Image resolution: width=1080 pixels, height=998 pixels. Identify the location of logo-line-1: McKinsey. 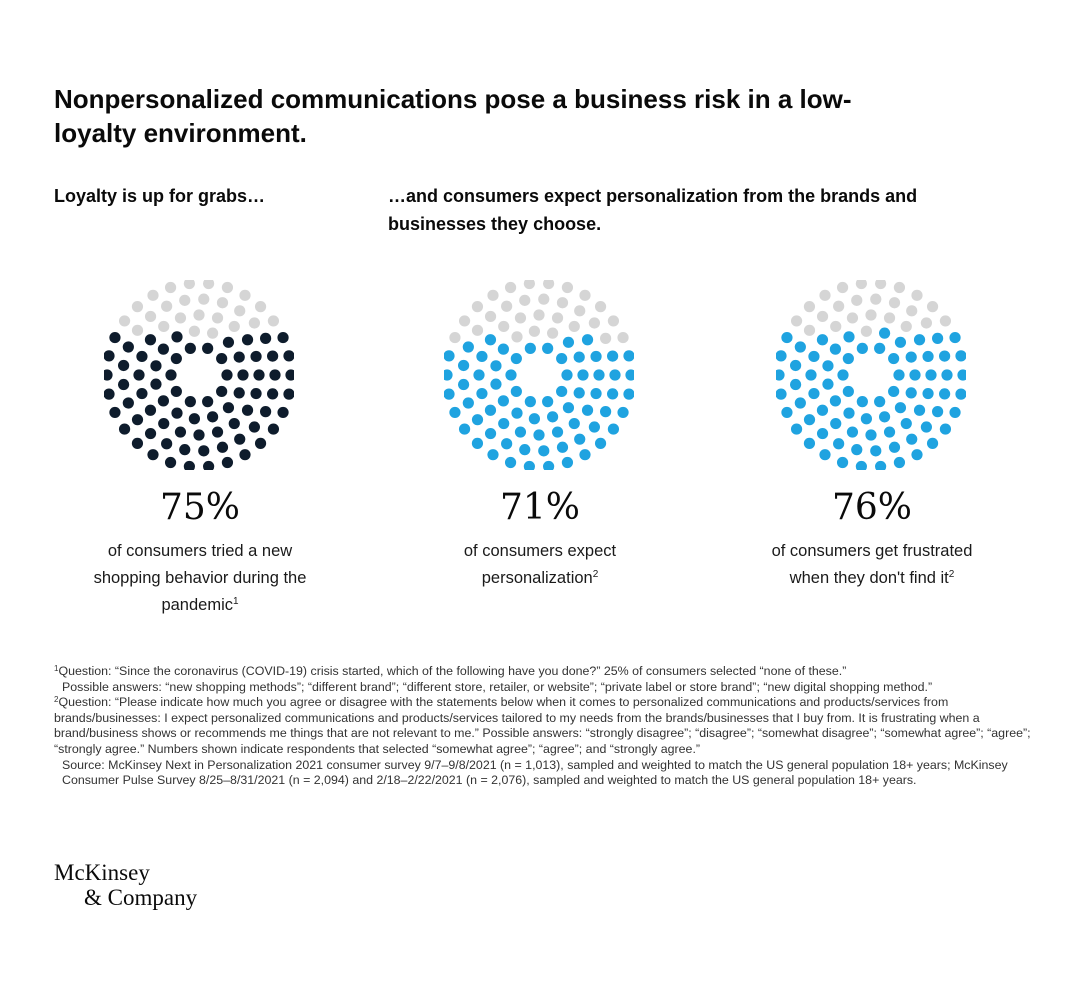
(102, 872).